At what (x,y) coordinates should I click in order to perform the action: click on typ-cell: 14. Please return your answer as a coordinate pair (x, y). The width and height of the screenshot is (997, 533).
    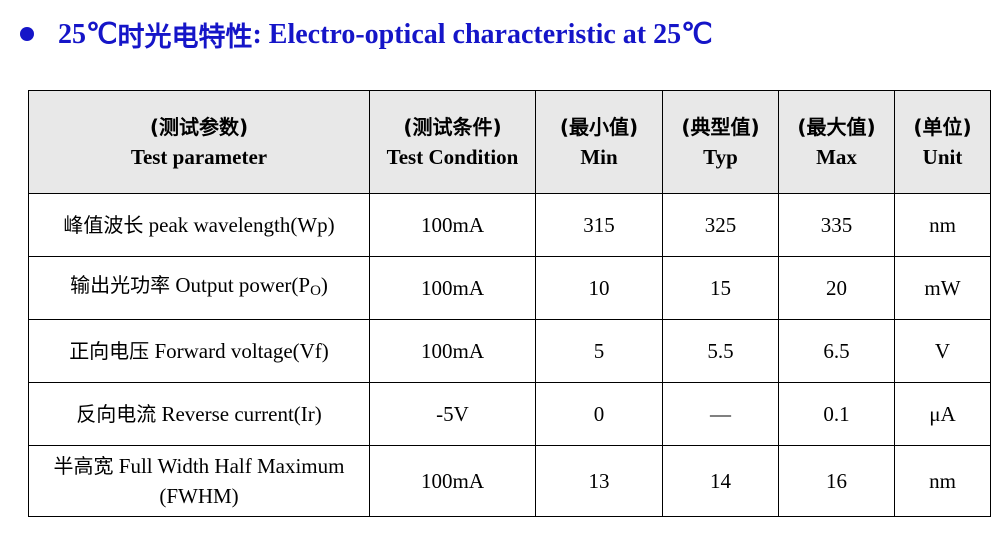
    Looking at the image, I should click on (720, 481).